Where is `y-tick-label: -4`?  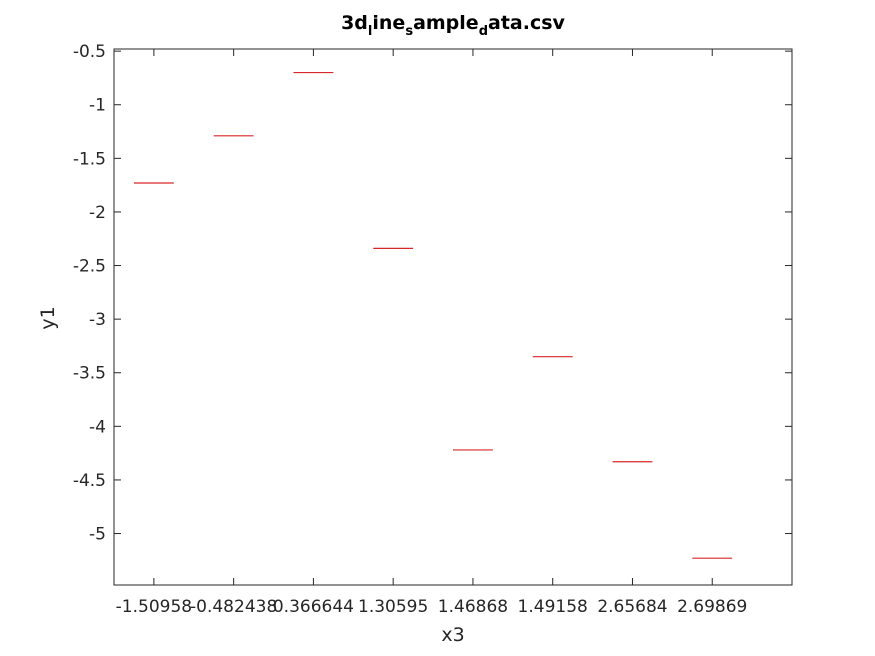 y-tick-label: -4 is located at coordinates (97, 427).